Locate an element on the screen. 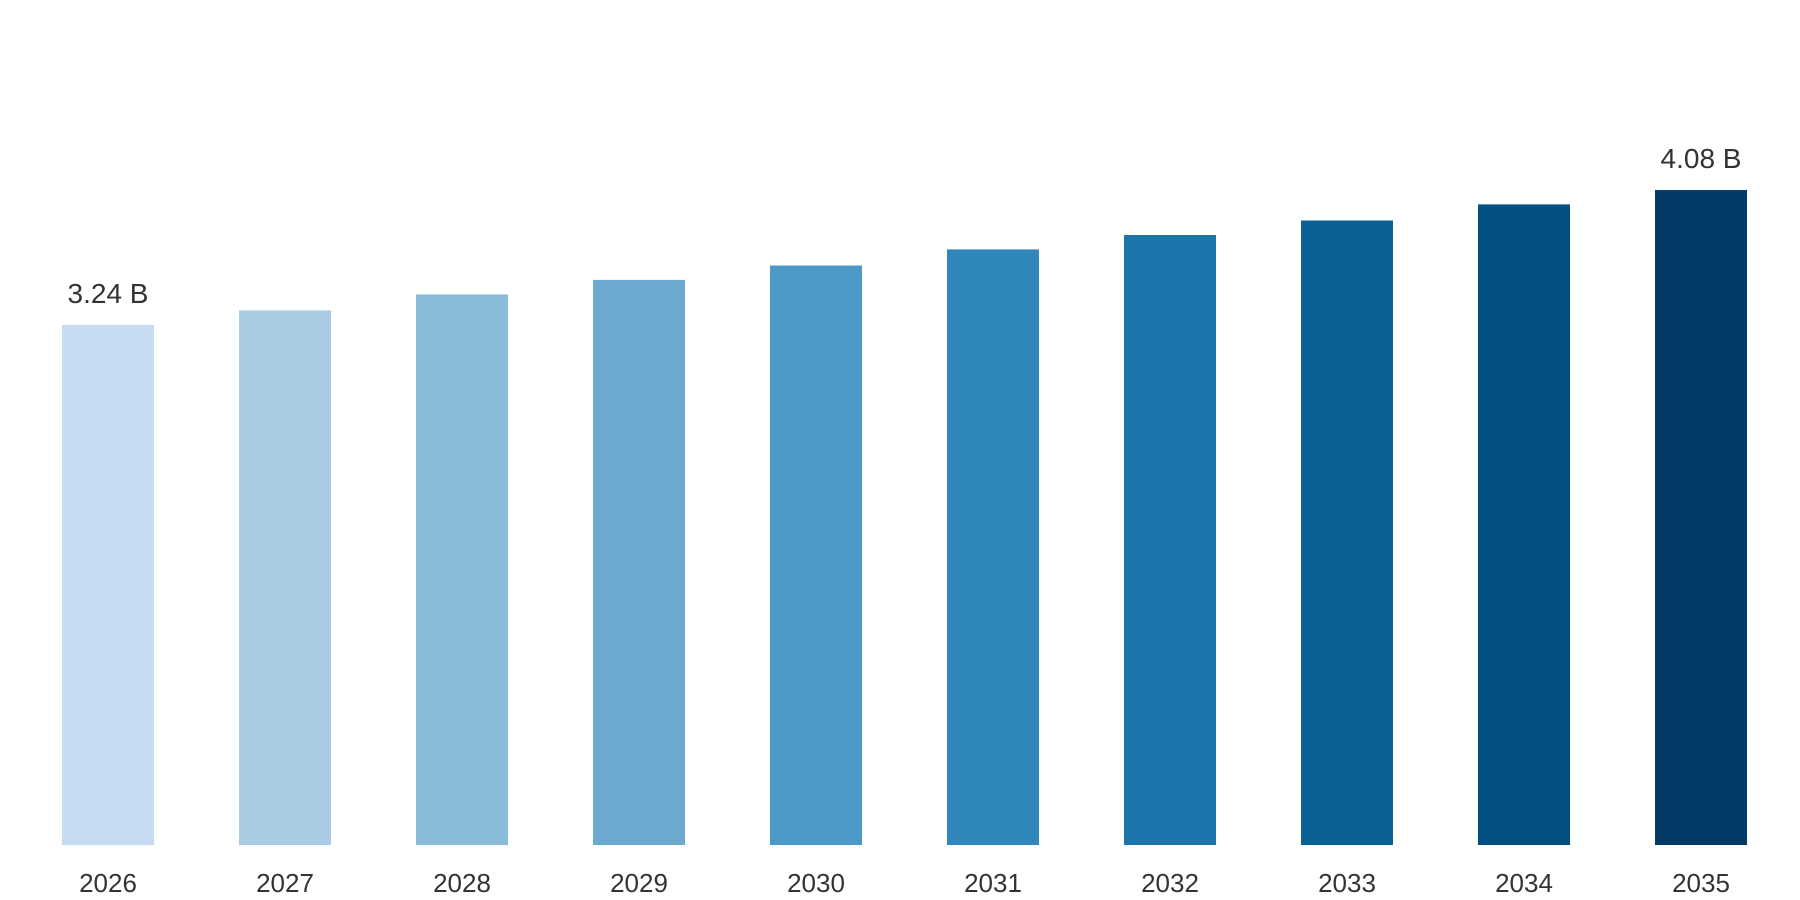 This screenshot has height=900, width=1800. bar-2029 is located at coordinates (639, 562).